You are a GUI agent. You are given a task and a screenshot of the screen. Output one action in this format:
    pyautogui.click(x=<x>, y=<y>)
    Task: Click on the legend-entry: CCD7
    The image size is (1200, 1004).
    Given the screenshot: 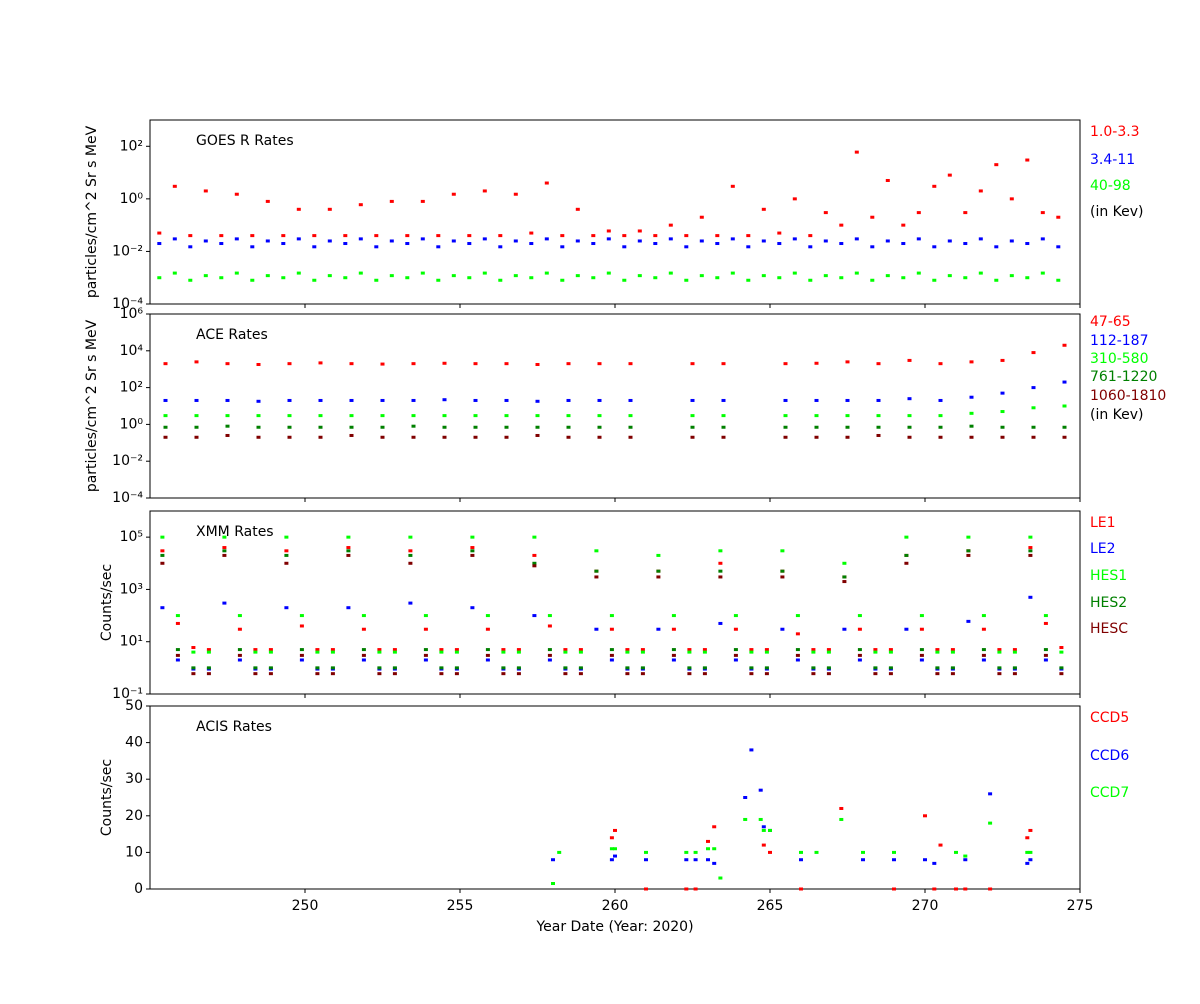 What is the action you would take?
    pyautogui.click(x=1109, y=793)
    